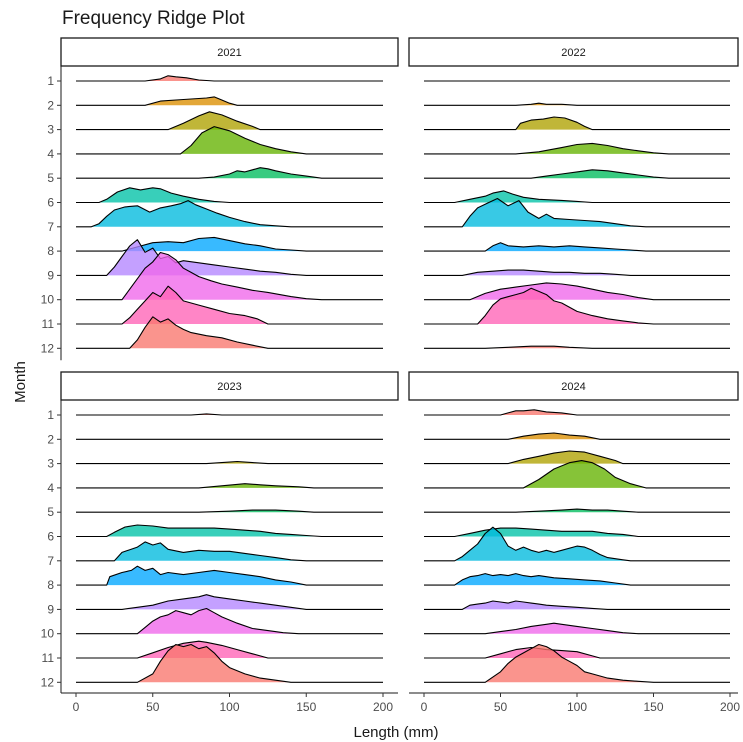  Describe the element at coordinates (573, 387) in the screenshot. I see `facet-strip-label: 2024` at that location.